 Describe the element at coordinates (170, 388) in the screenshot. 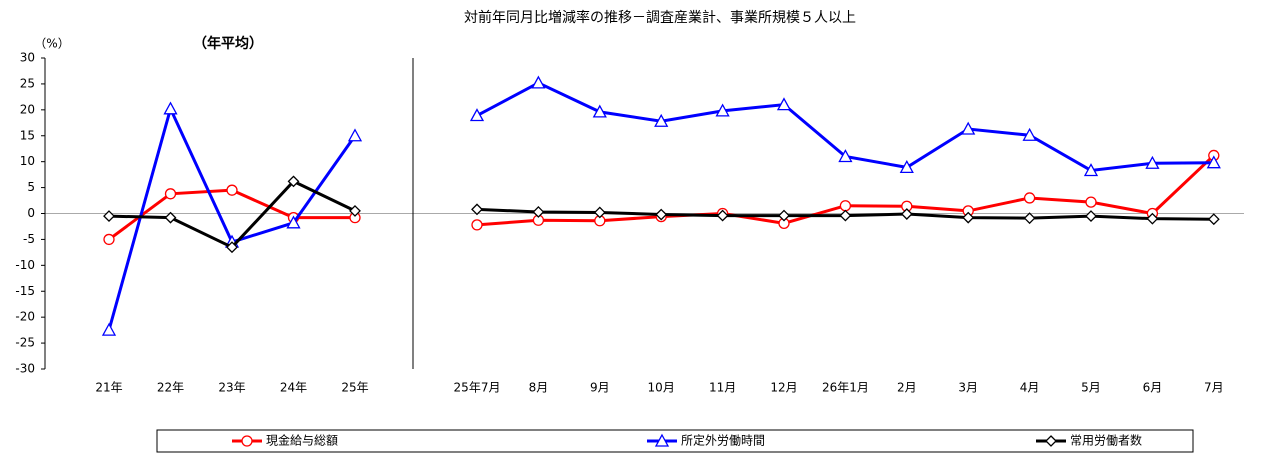

I see `x-tick-label: 22年` at that location.